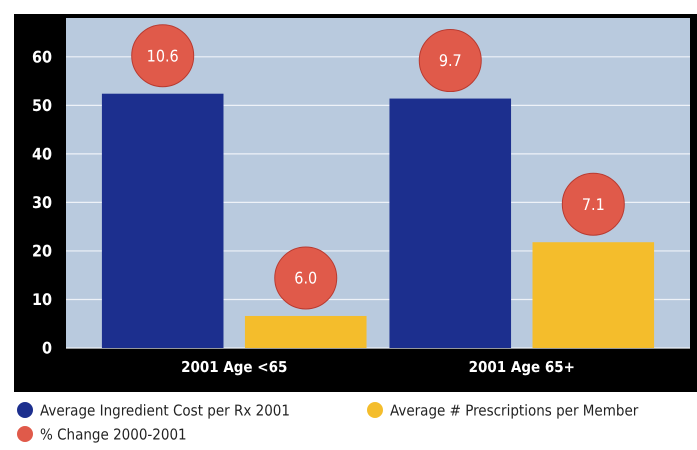 This screenshot has width=697, height=450. What do you see at coordinates (42, 300) in the screenshot?
I see `y-tick-label: 10` at bounding box center [42, 300].